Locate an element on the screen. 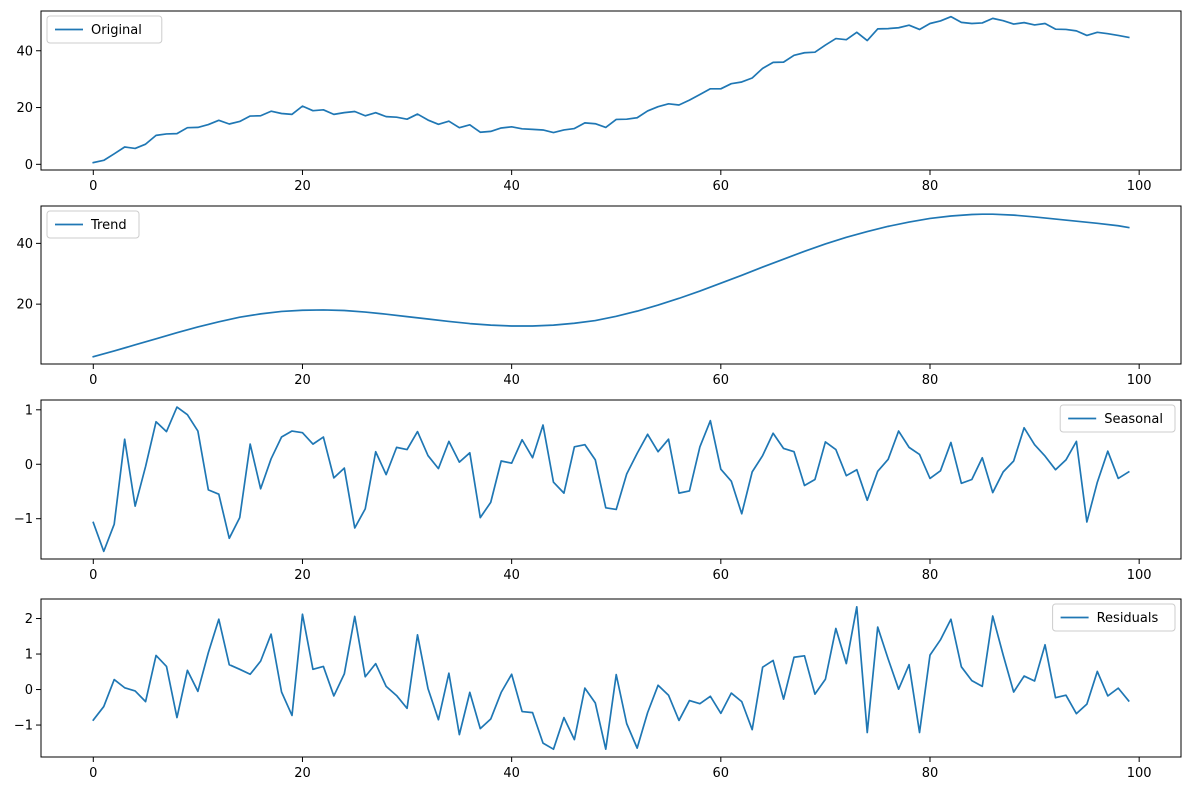  legend: Original is located at coordinates (104, 29).